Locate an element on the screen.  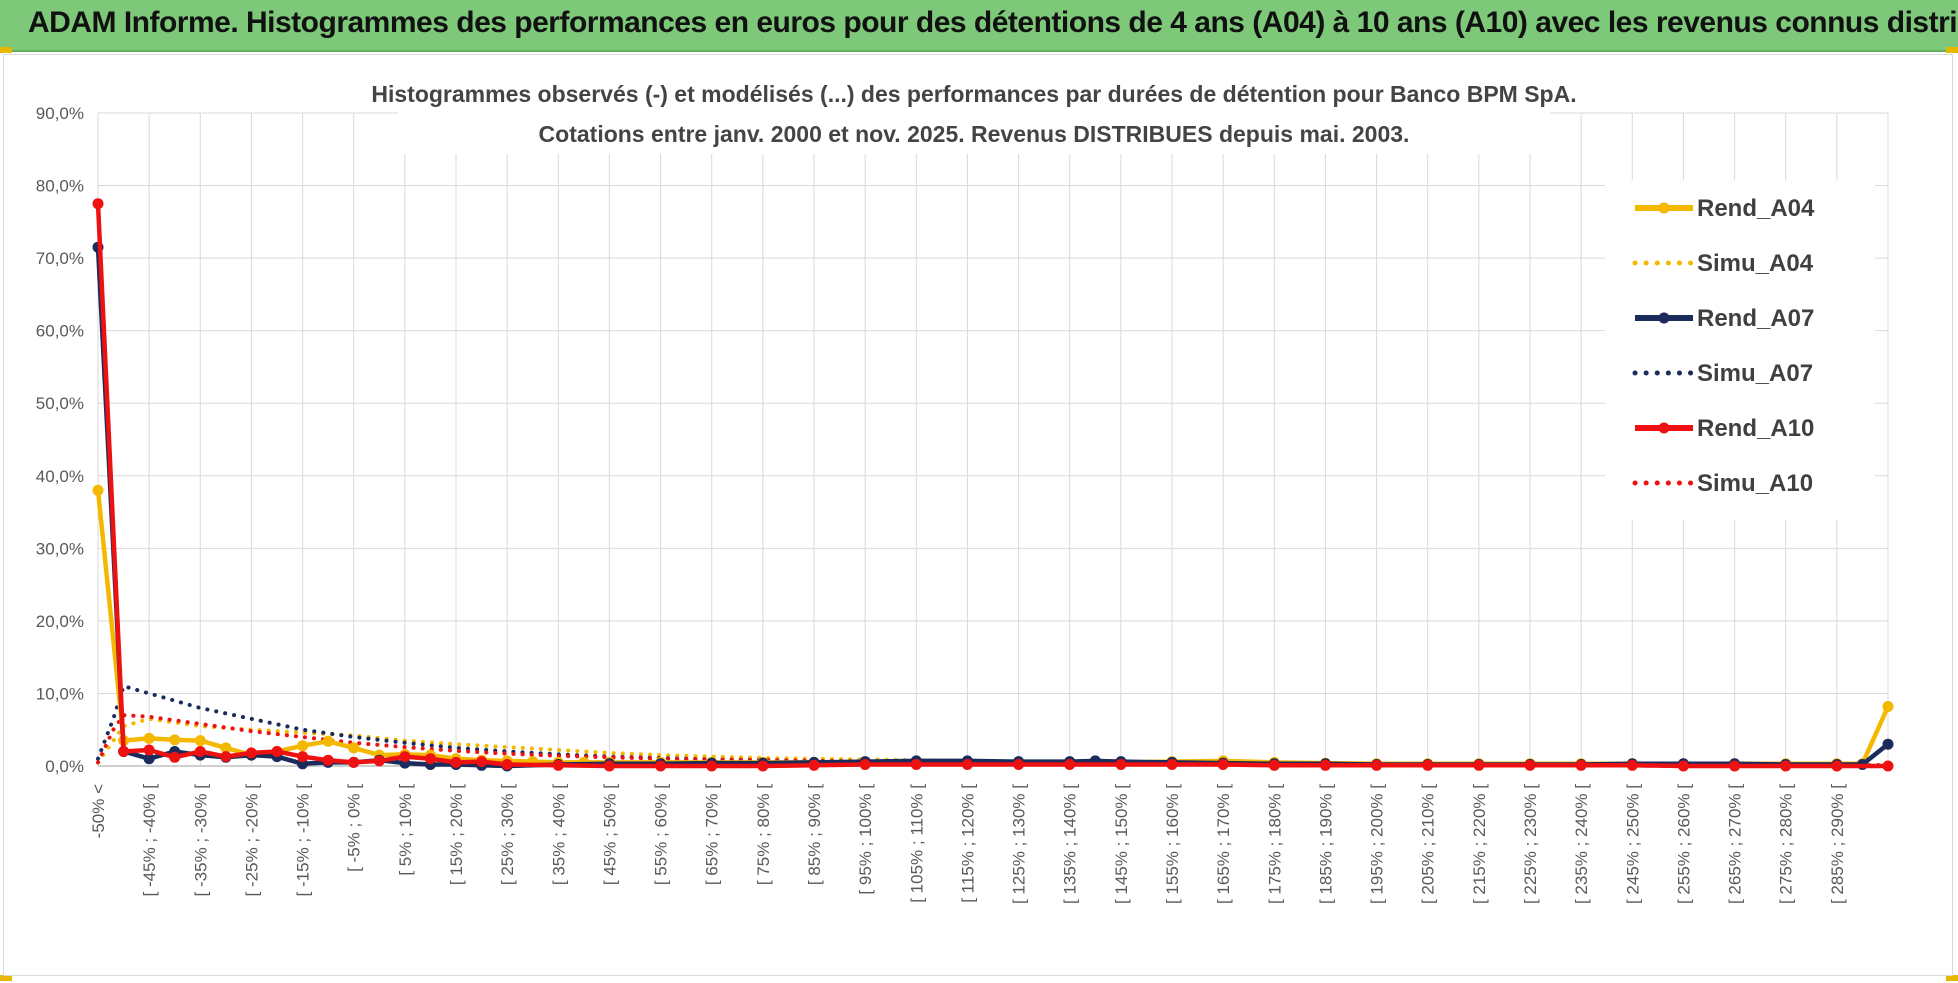
x-tick-label: [ 35% ; 40% [ is located at coordinates (558, 834).